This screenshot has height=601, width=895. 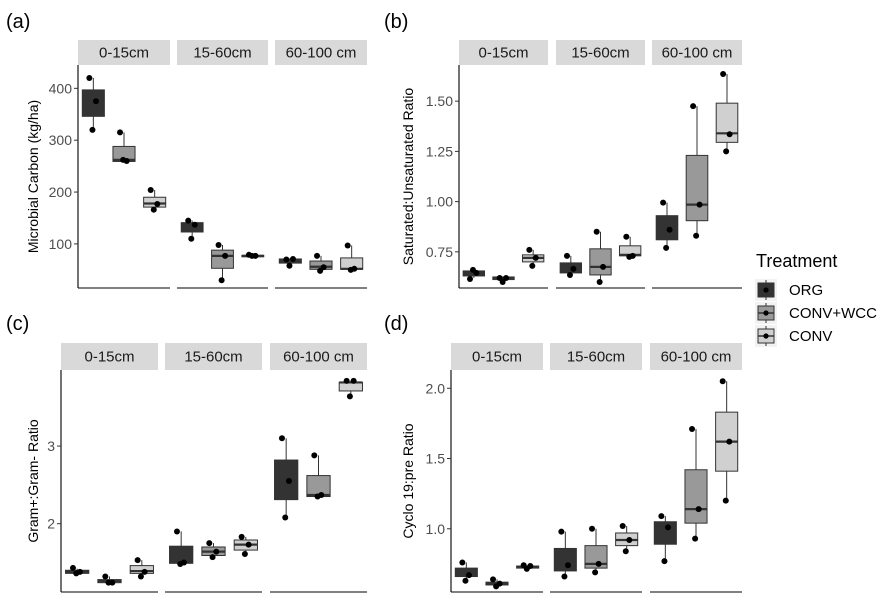 What do you see at coordinates (810, 336) in the screenshot?
I see `legend-label: CONV` at bounding box center [810, 336].